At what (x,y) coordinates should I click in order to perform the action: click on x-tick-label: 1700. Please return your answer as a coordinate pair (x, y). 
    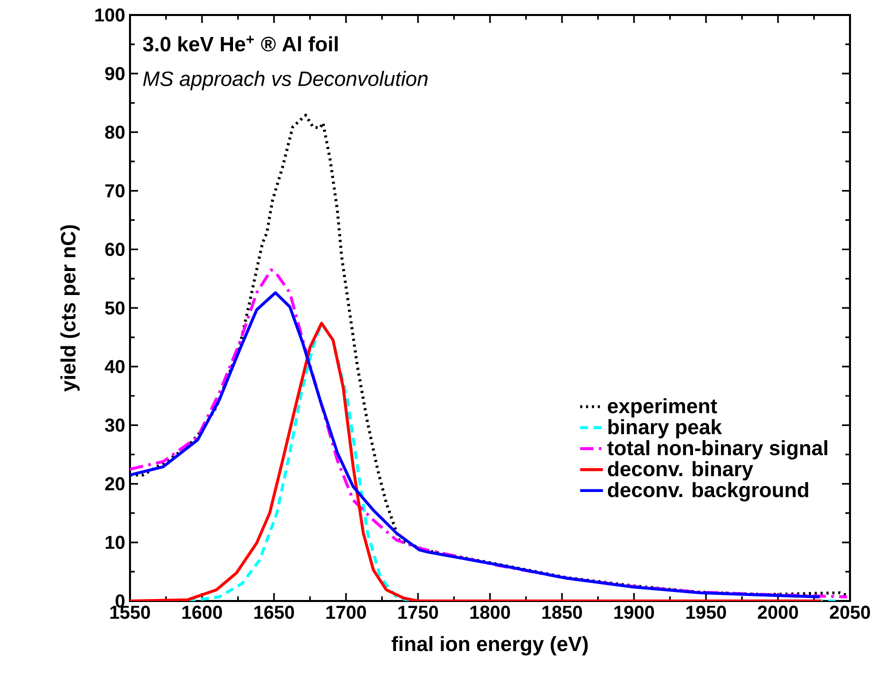
    Looking at the image, I should click on (346, 612).